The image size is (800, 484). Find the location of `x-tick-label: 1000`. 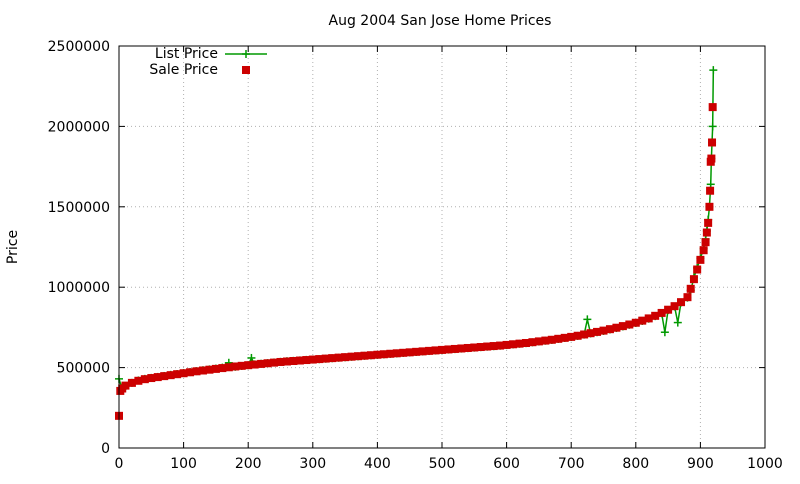

x-tick-label: 1000 is located at coordinates (765, 464).